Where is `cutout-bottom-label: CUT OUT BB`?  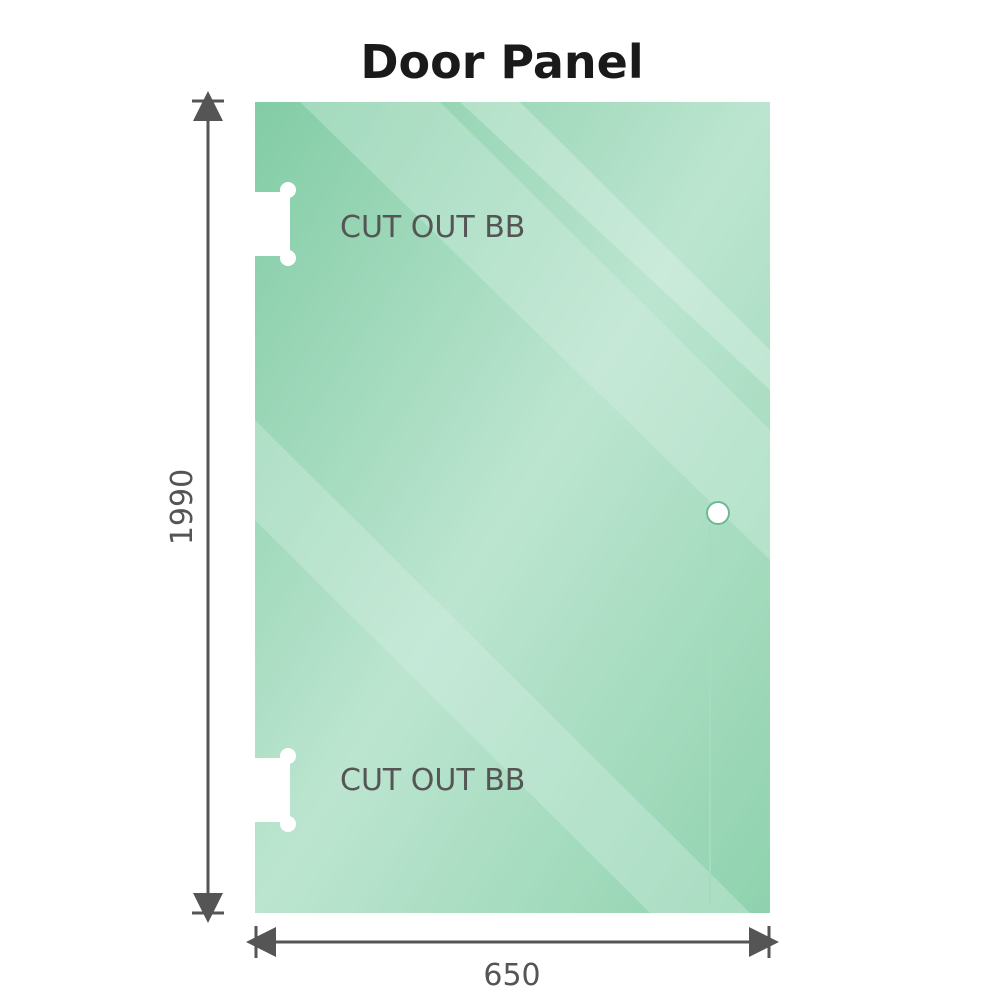
cutout-bottom-label: CUT OUT BB is located at coordinates (432, 780).